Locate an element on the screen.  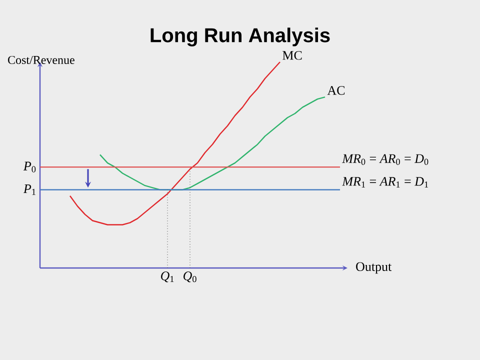
series-label: MR$_{0}$ = AR$_{0}$ = D$_{0}$ is located at coordinates (385, 159).